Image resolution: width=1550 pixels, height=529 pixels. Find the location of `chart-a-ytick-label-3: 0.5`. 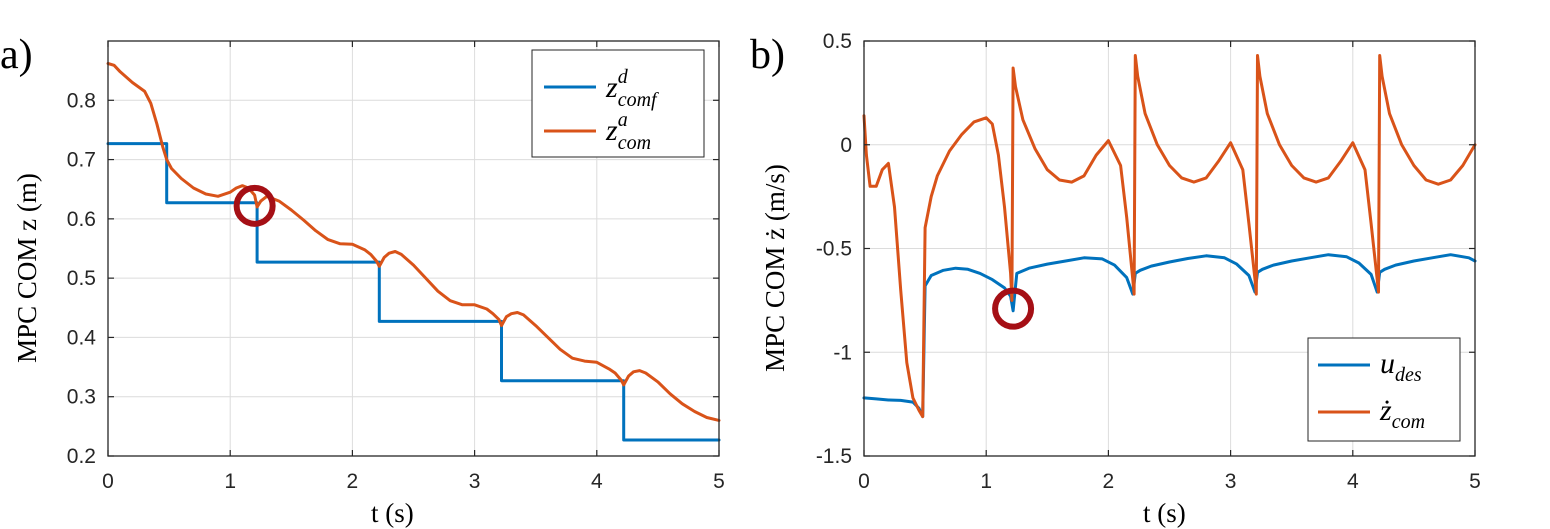

chart-a-ytick-label-3: 0.5 is located at coordinates (81, 278).